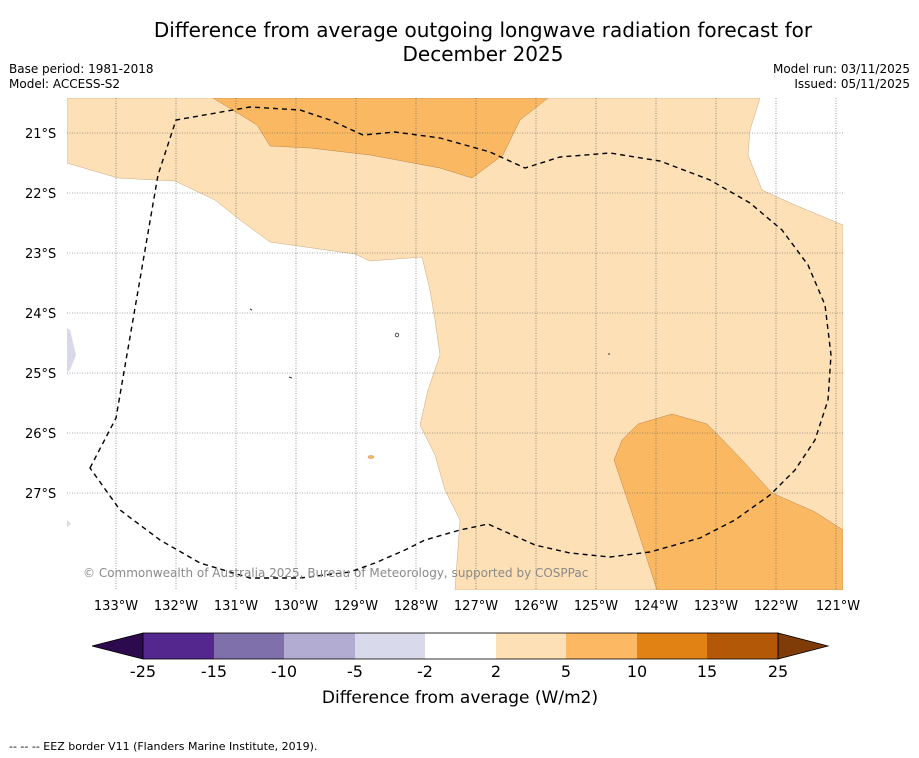 The image size is (919, 758). I want to click on colorbar-tick: 10, so click(637, 671).